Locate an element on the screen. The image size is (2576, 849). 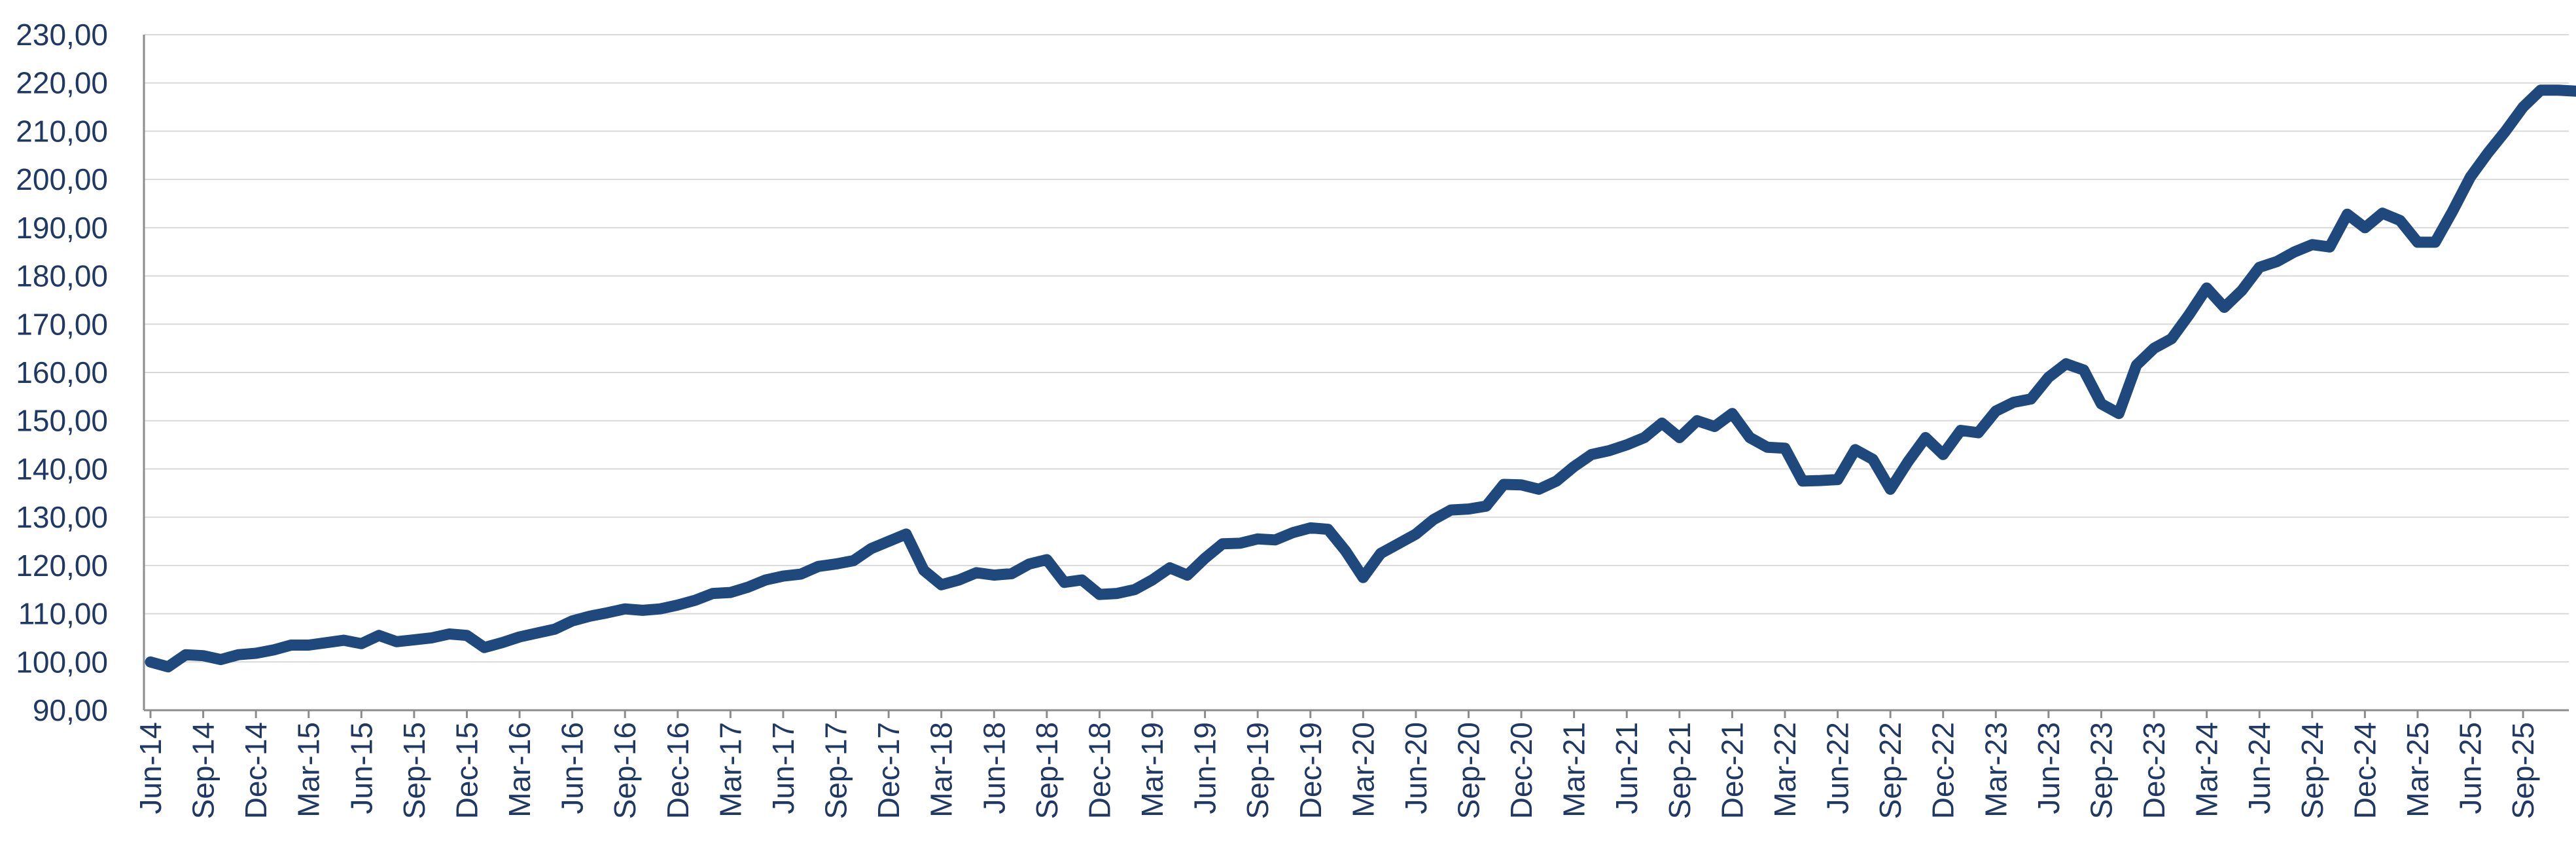
x-tick-label: Jun-15 is located at coordinates (361, 768).